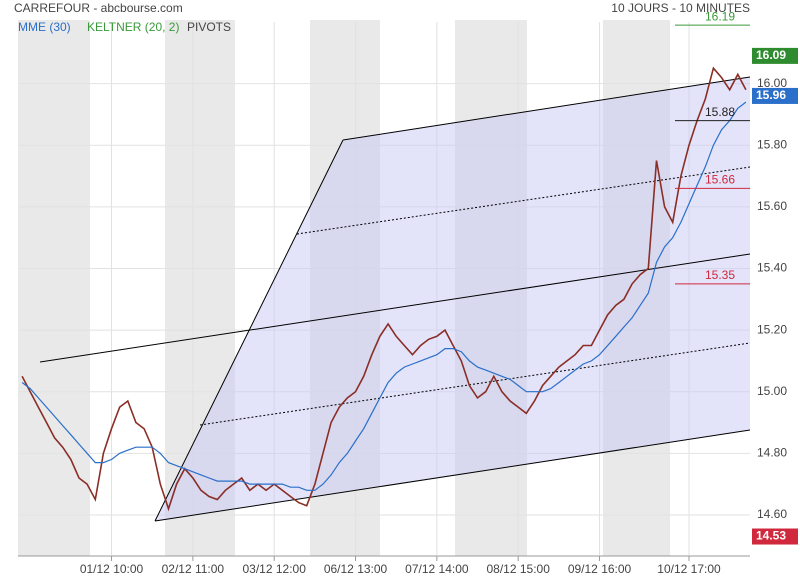  Describe the element at coordinates (518, 569) in the screenshot. I see `x-tick-label: 08/12 15:00` at that location.